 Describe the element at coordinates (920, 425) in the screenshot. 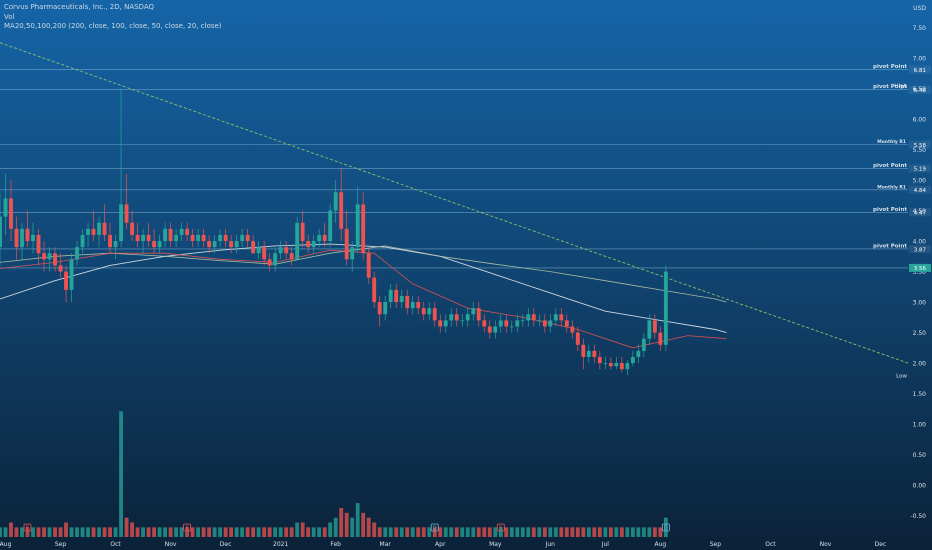

I see `y-tick-label: 1.00` at that location.